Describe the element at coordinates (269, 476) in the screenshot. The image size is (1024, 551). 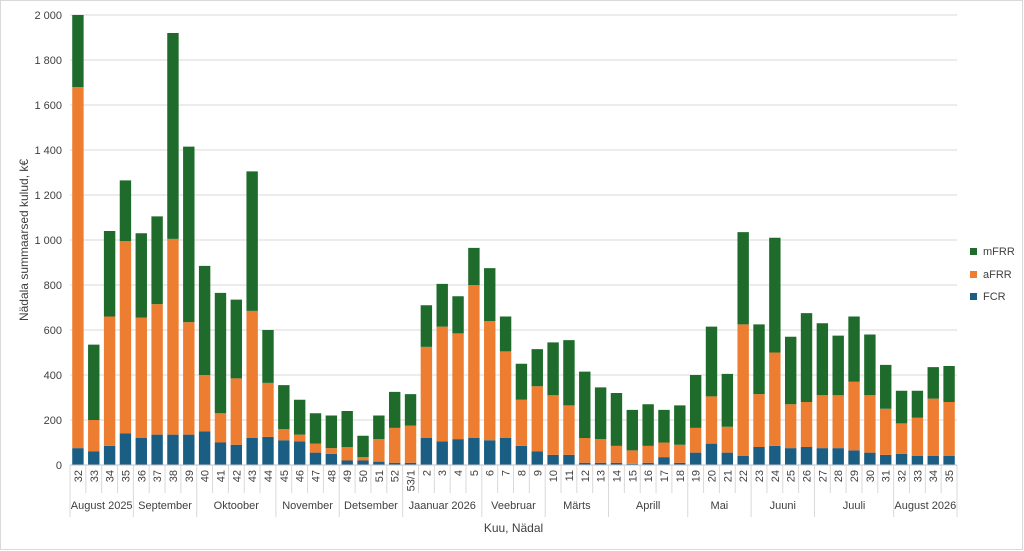
I see `x-tick-label: 44` at that location.